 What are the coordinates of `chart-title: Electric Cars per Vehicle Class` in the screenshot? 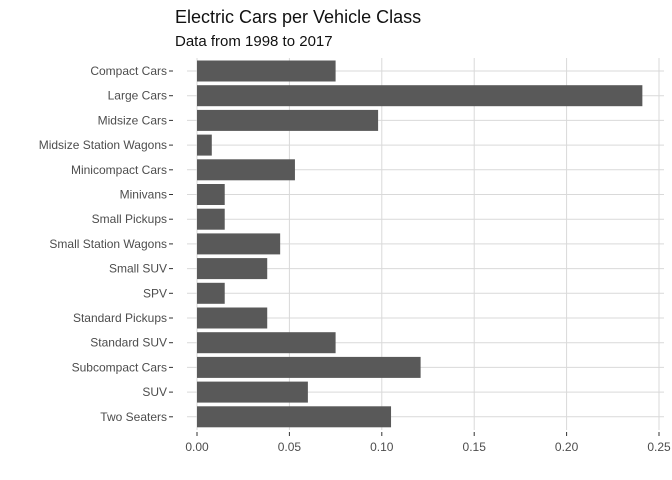 It's located at (298, 17).